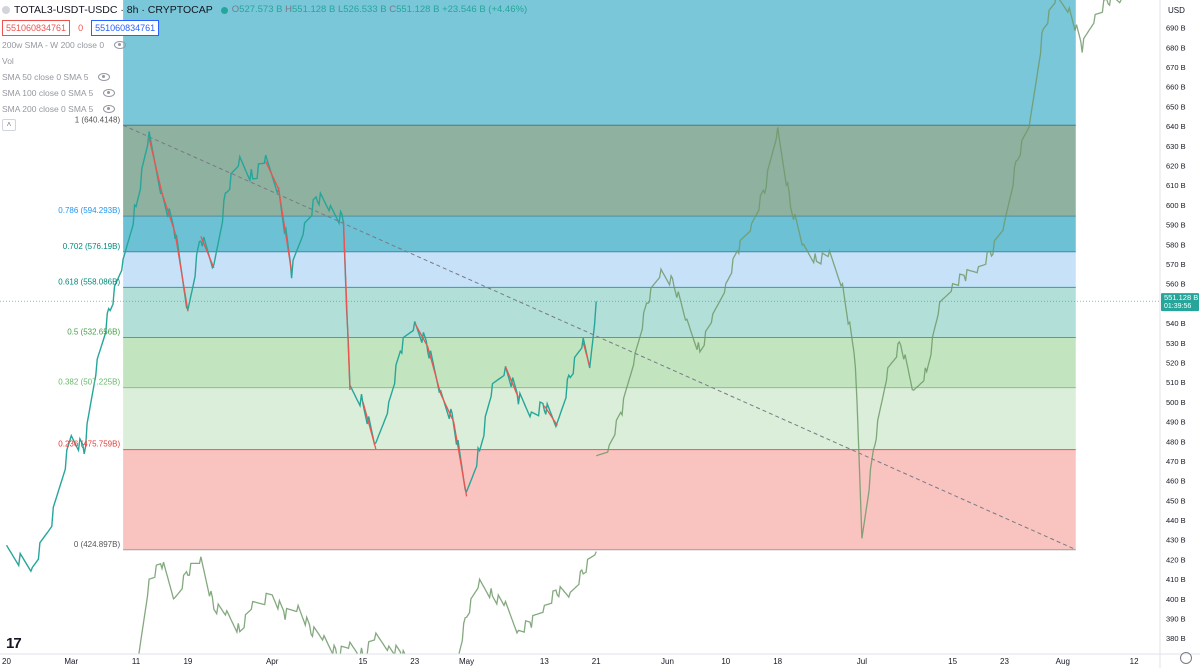  I want to click on x-tick-label: Jul, so click(862, 661).